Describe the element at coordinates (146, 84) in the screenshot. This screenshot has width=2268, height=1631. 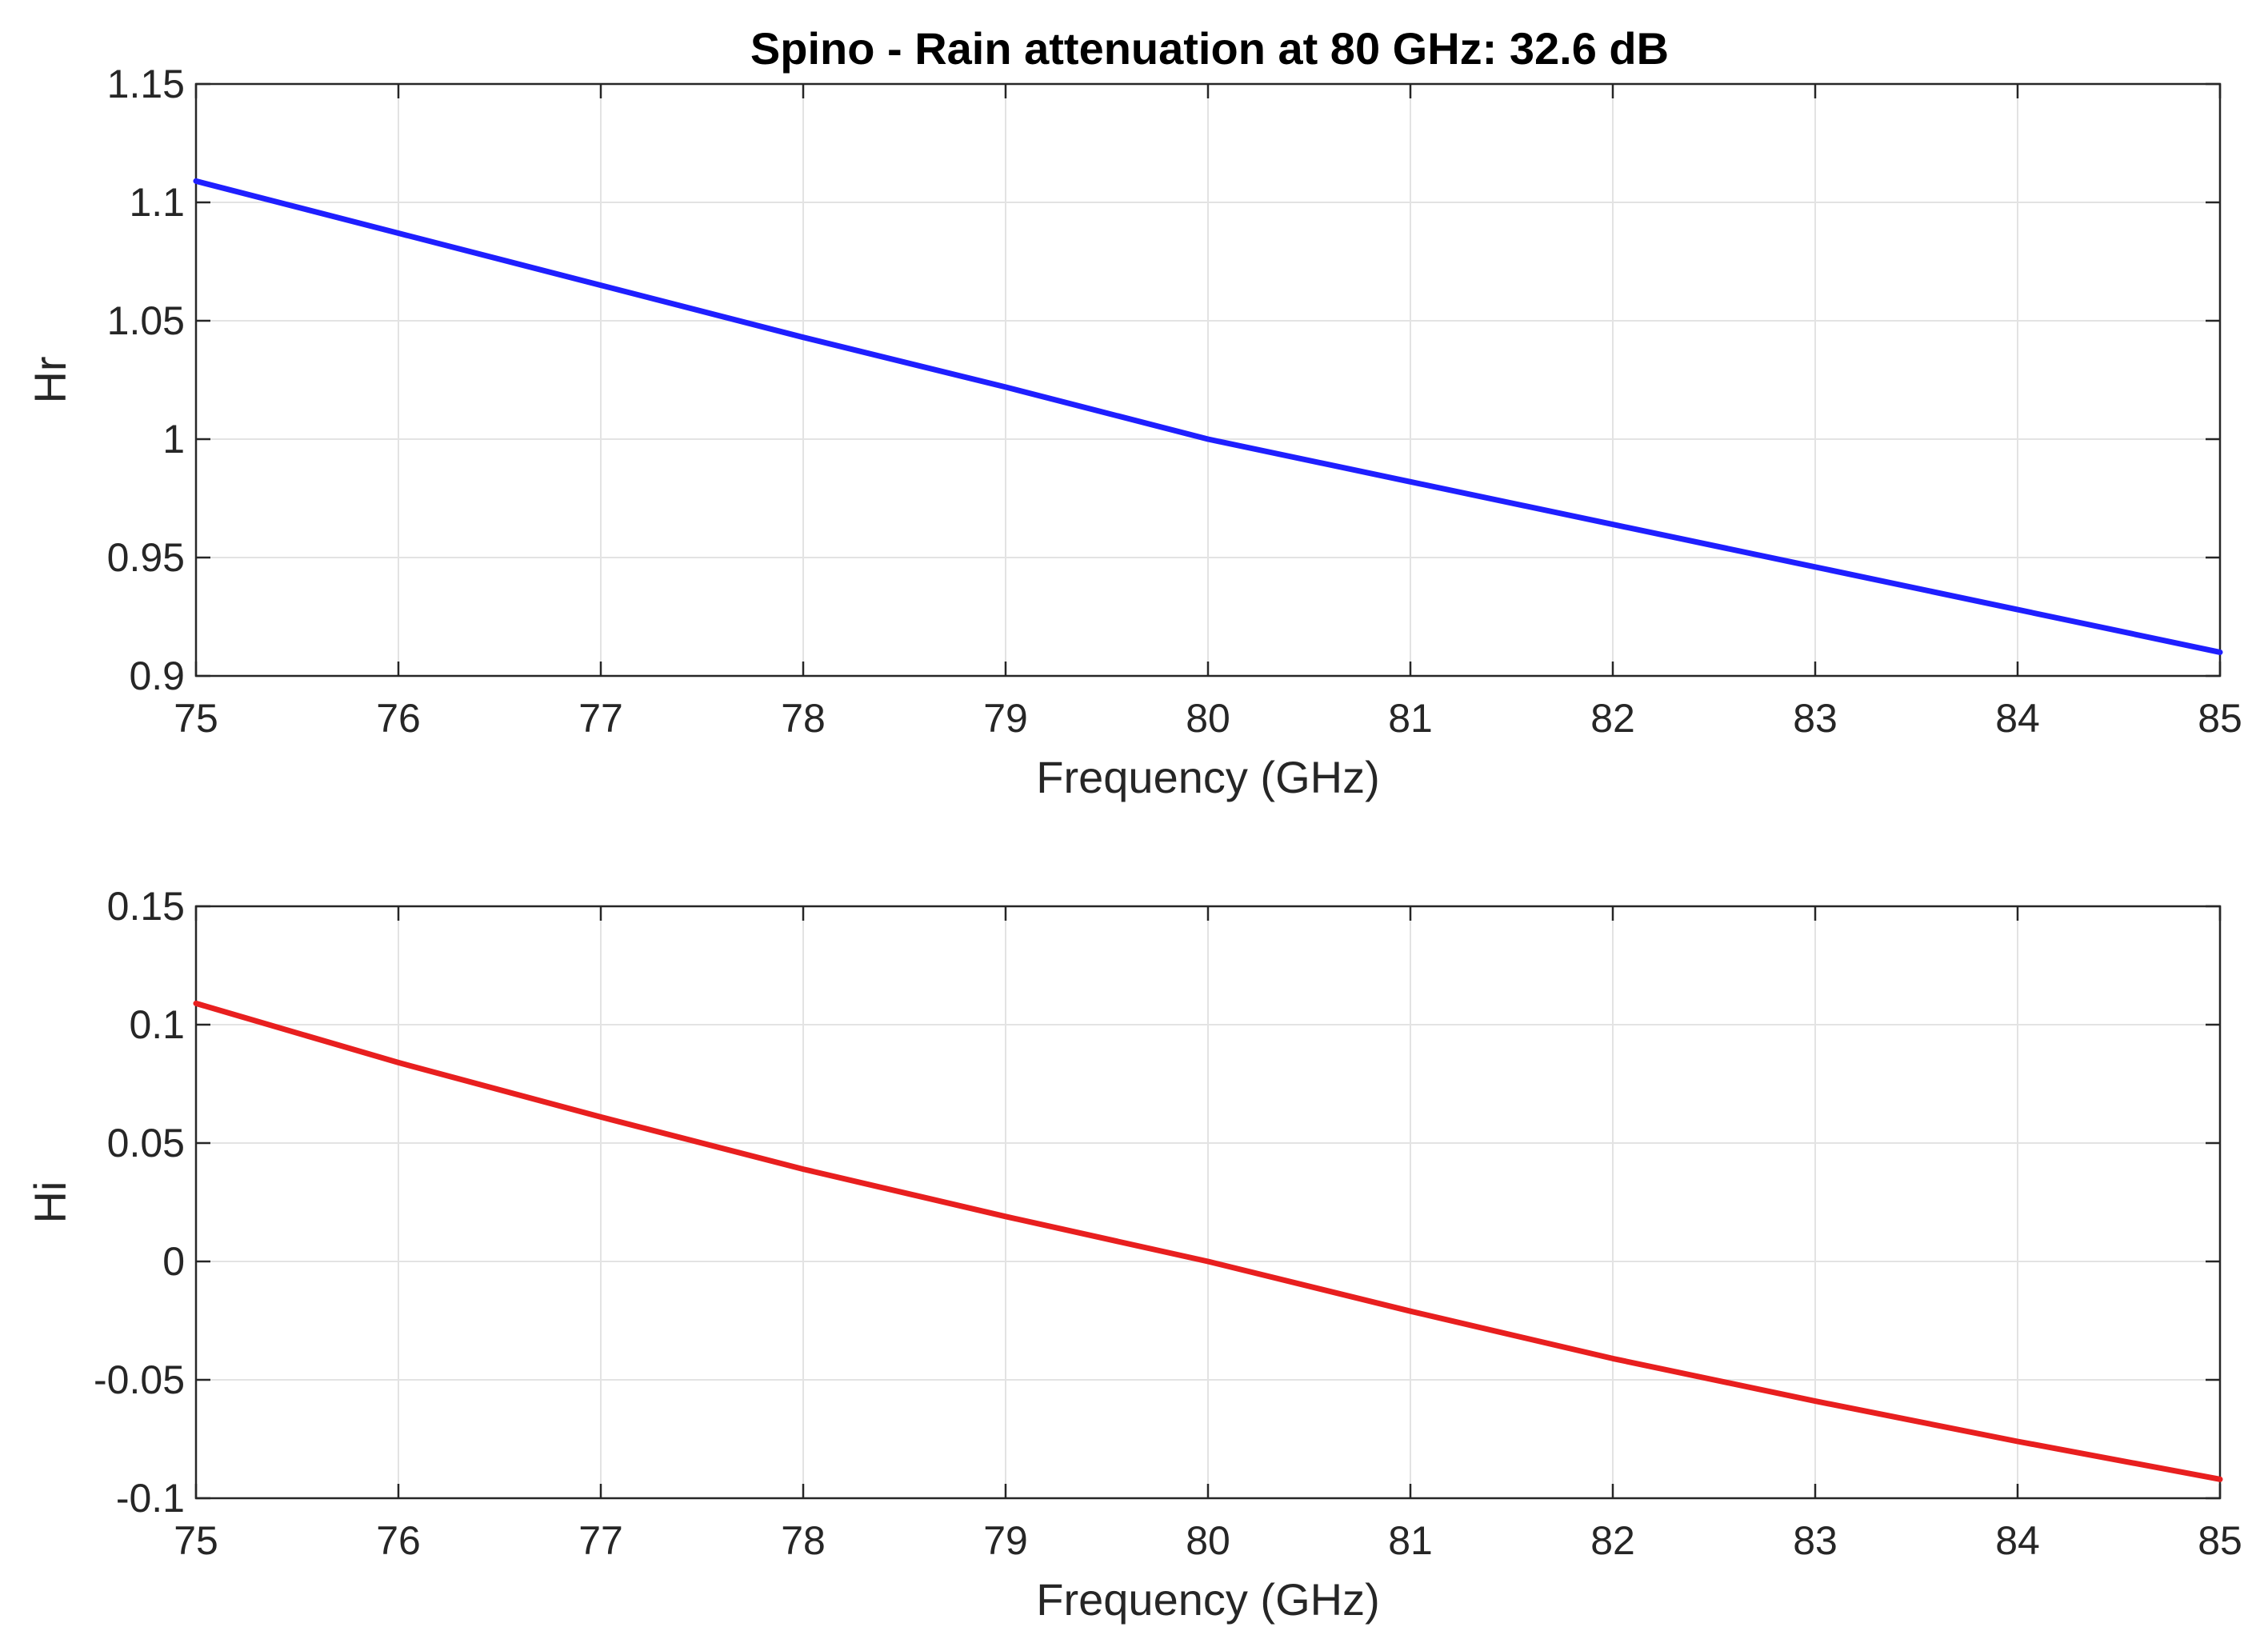
I see `y-tick-label: 1.15` at that location.